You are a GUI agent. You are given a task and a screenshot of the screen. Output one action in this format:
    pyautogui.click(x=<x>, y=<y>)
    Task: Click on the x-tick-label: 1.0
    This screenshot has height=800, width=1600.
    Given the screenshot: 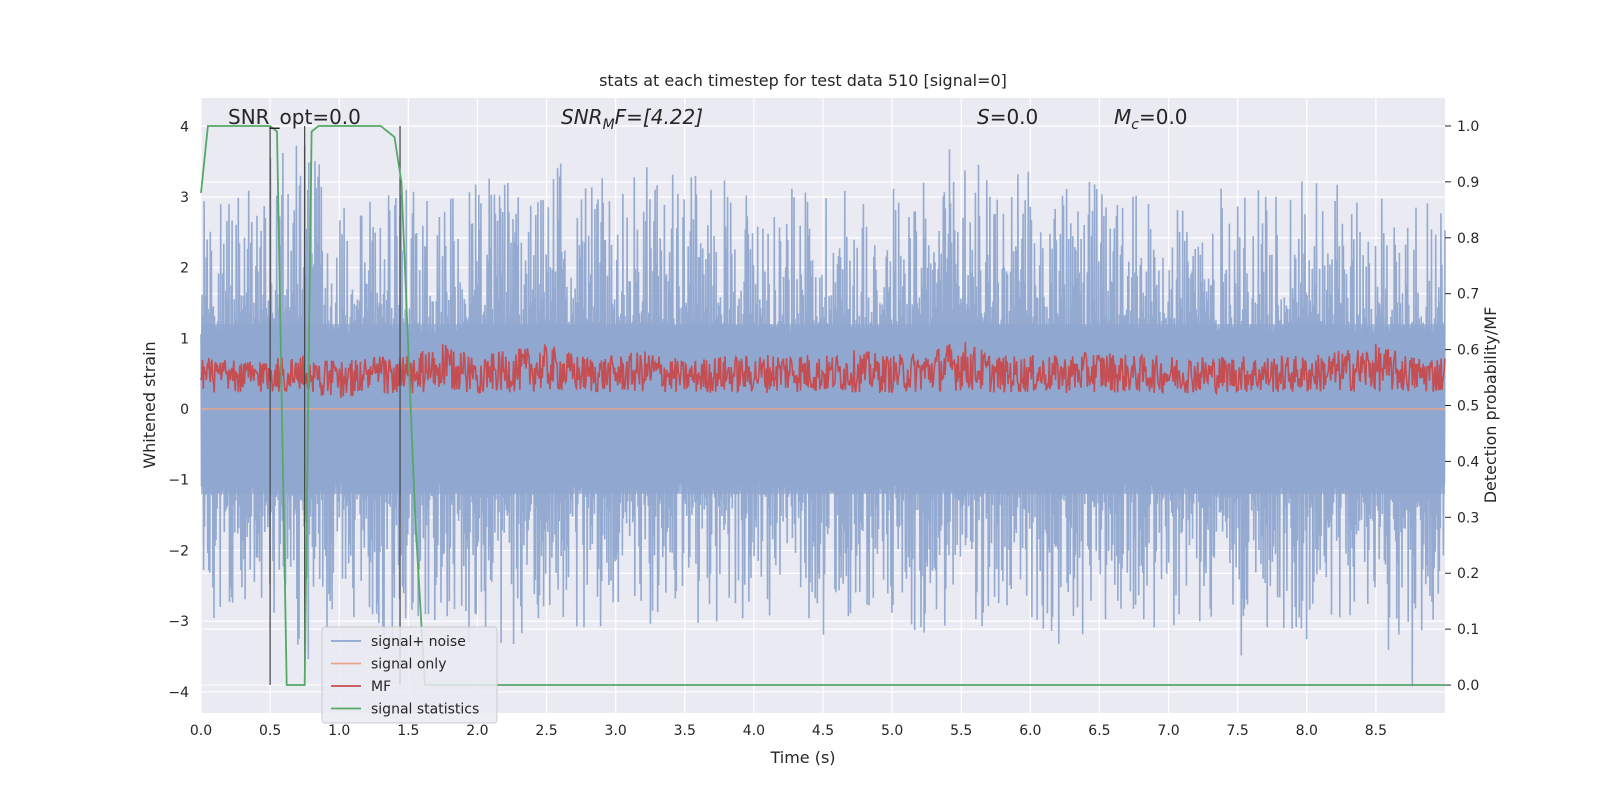 What is the action you would take?
    pyautogui.click(x=339, y=731)
    